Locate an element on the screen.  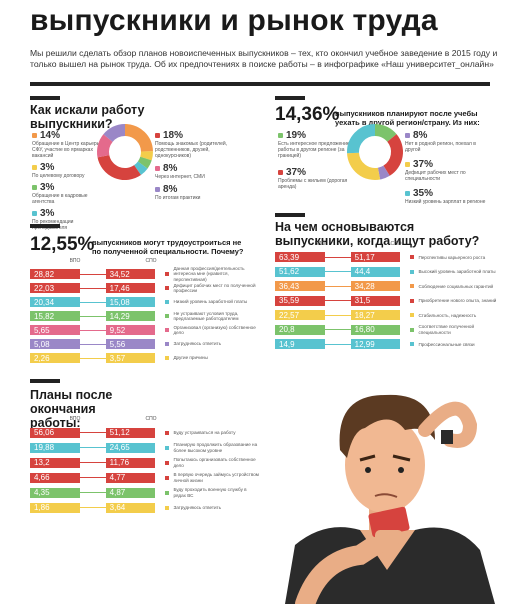
legend-percent-text: 14% is located at coordinates (50, 135).